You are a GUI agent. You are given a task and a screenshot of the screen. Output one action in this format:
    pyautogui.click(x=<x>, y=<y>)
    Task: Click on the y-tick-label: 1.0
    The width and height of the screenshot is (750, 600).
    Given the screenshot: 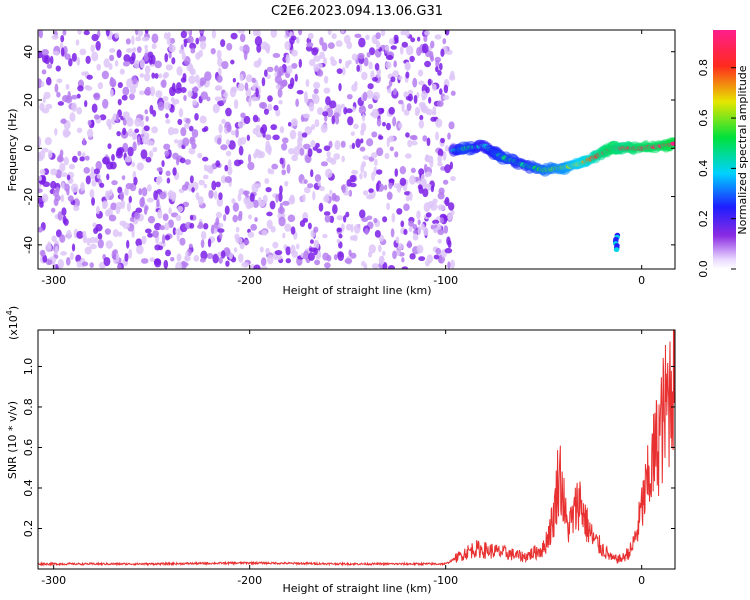 What is the action you would take?
    pyautogui.click(x=28, y=367)
    